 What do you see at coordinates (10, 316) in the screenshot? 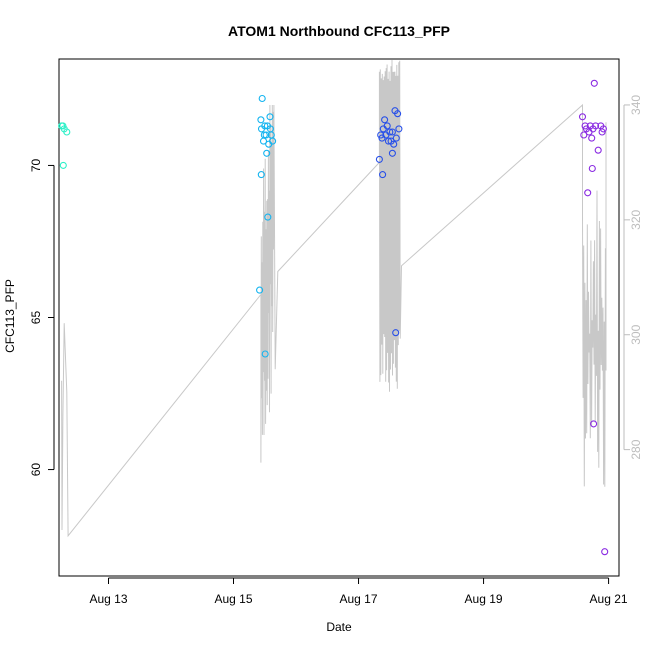
I see `y-axis-label: CFC113_PFP` at bounding box center [10, 316].